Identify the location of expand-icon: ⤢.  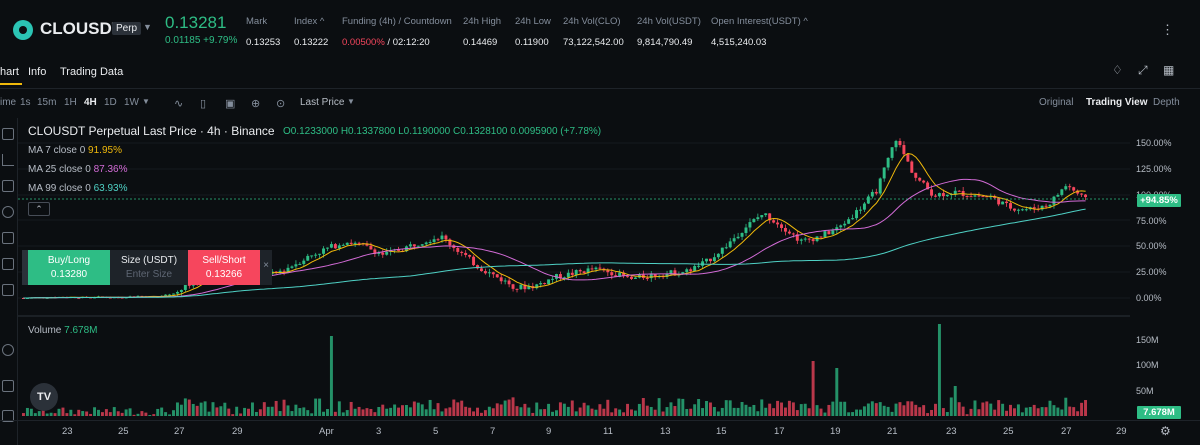
(1143, 70).